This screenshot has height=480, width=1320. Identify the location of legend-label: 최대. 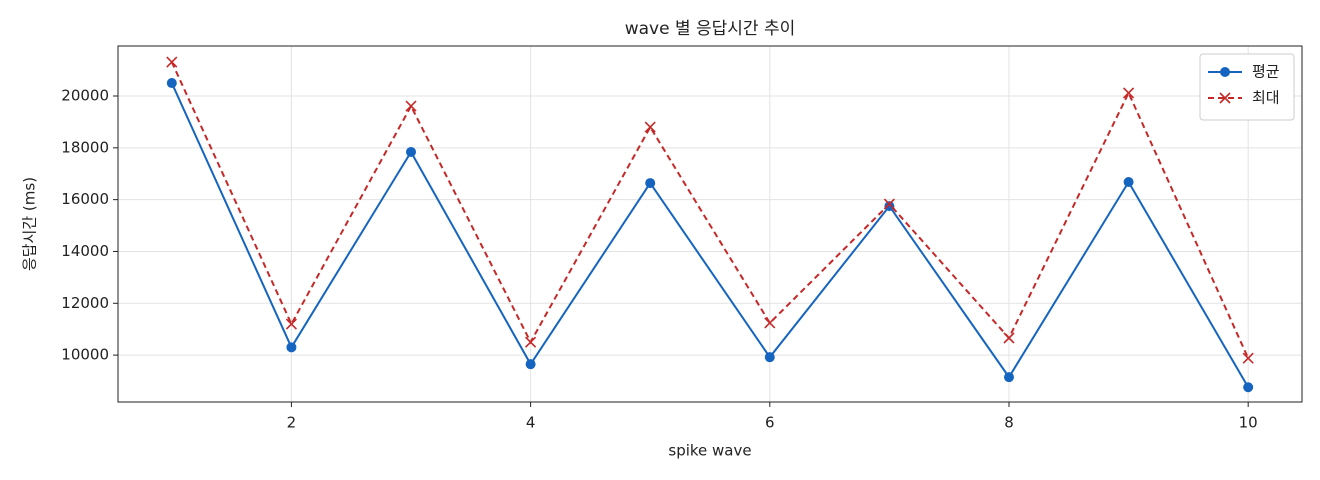
(1266, 98).